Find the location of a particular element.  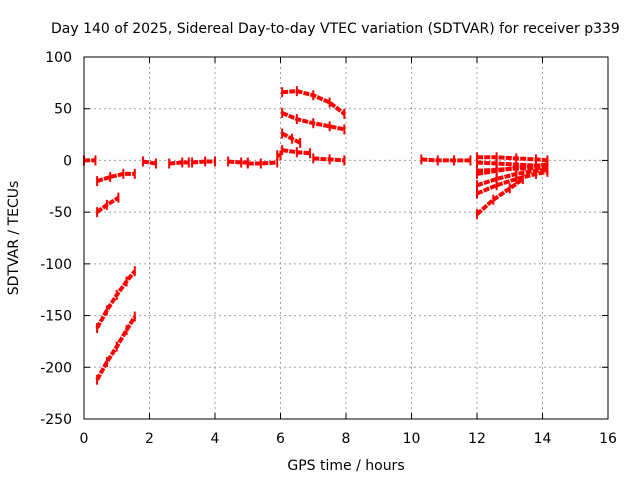

series-arc23 is located at coordinates (500, 196).